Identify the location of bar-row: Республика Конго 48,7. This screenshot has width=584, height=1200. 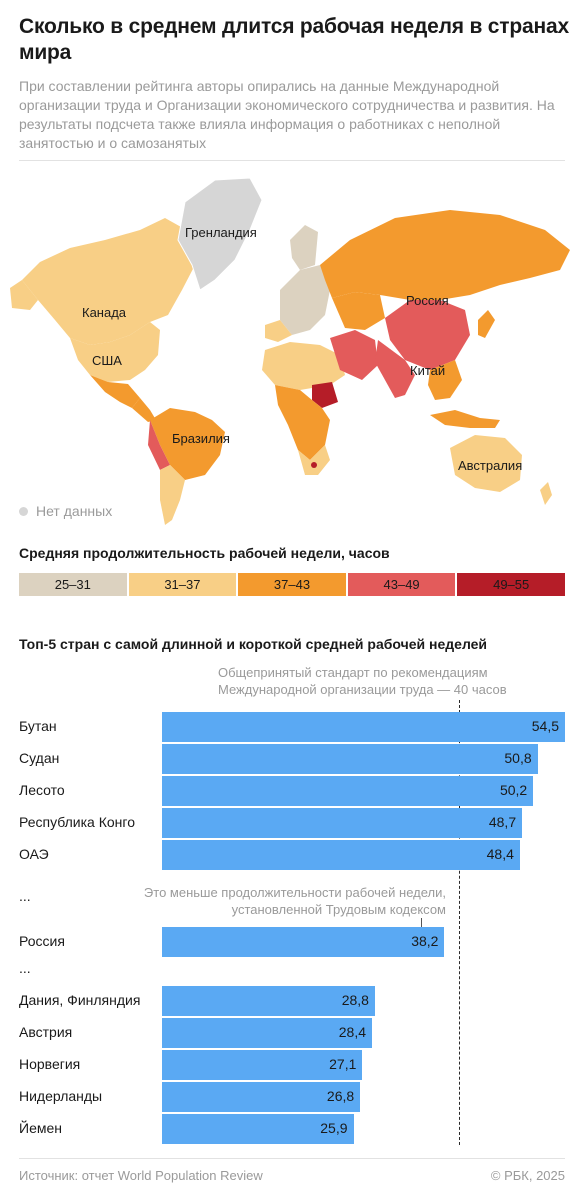
(292, 823).